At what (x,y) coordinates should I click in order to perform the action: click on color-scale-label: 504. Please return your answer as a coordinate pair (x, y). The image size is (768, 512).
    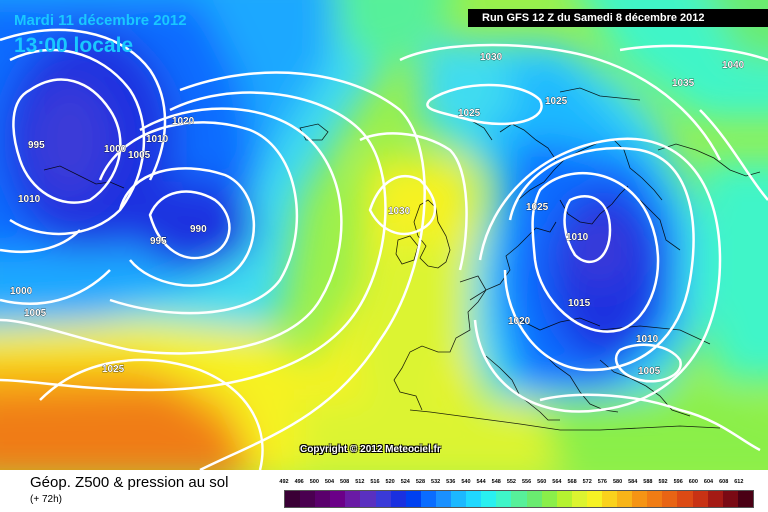
    Looking at the image, I should click on (329, 482).